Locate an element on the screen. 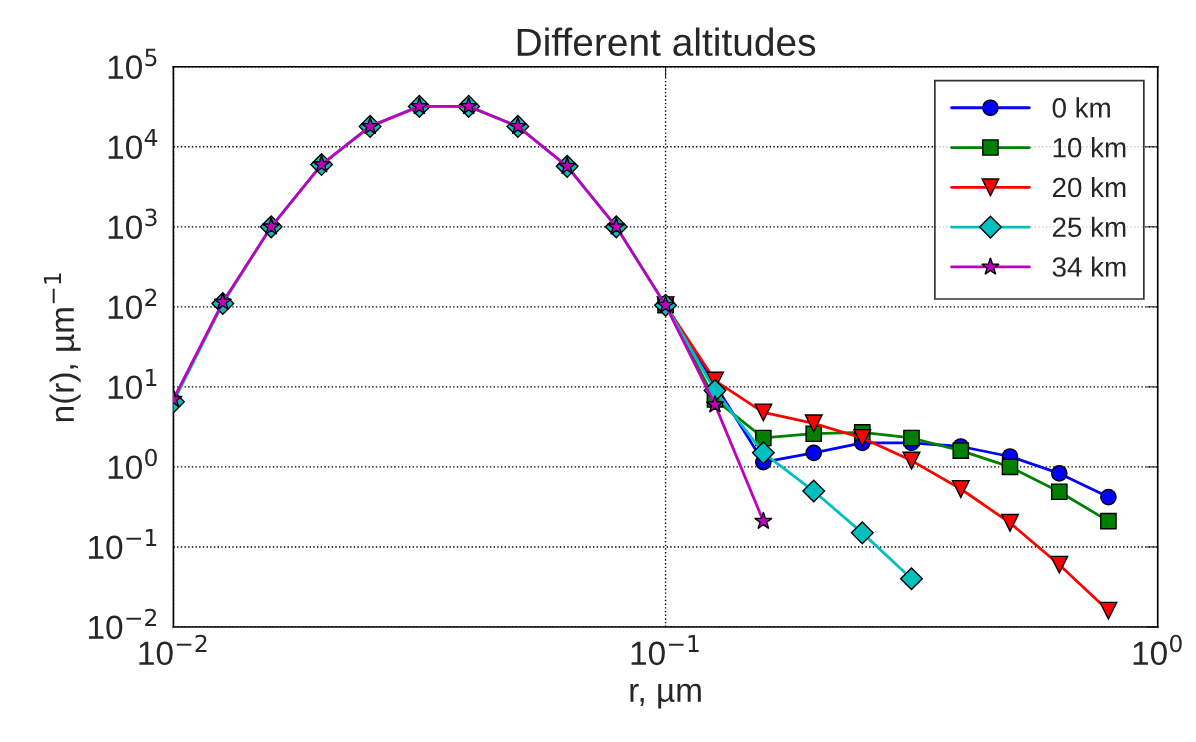 This screenshot has height=742, width=1196. y-tick-label: 10$^{3}$ is located at coordinates (132, 223).